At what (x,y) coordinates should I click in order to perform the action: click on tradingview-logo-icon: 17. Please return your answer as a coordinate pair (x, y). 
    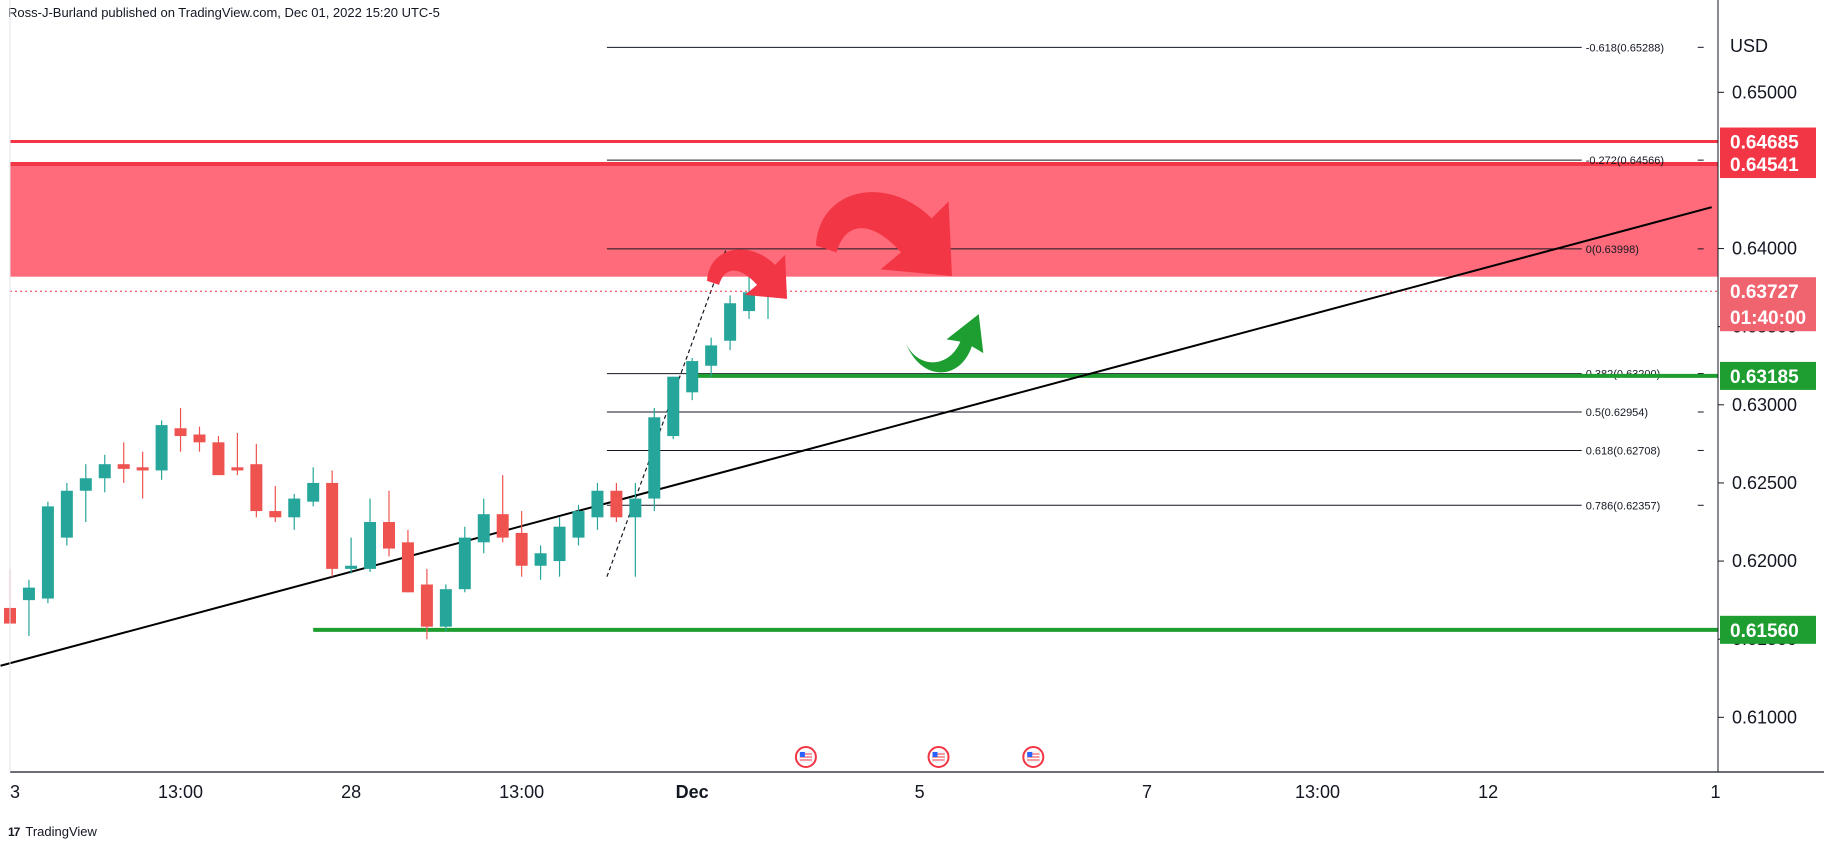
    Looking at the image, I should click on (14, 831).